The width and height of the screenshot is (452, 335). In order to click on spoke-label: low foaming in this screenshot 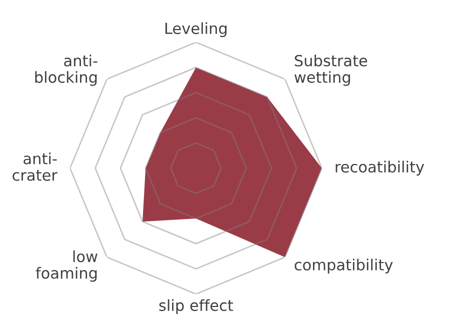, I will do `click(67, 266)`.